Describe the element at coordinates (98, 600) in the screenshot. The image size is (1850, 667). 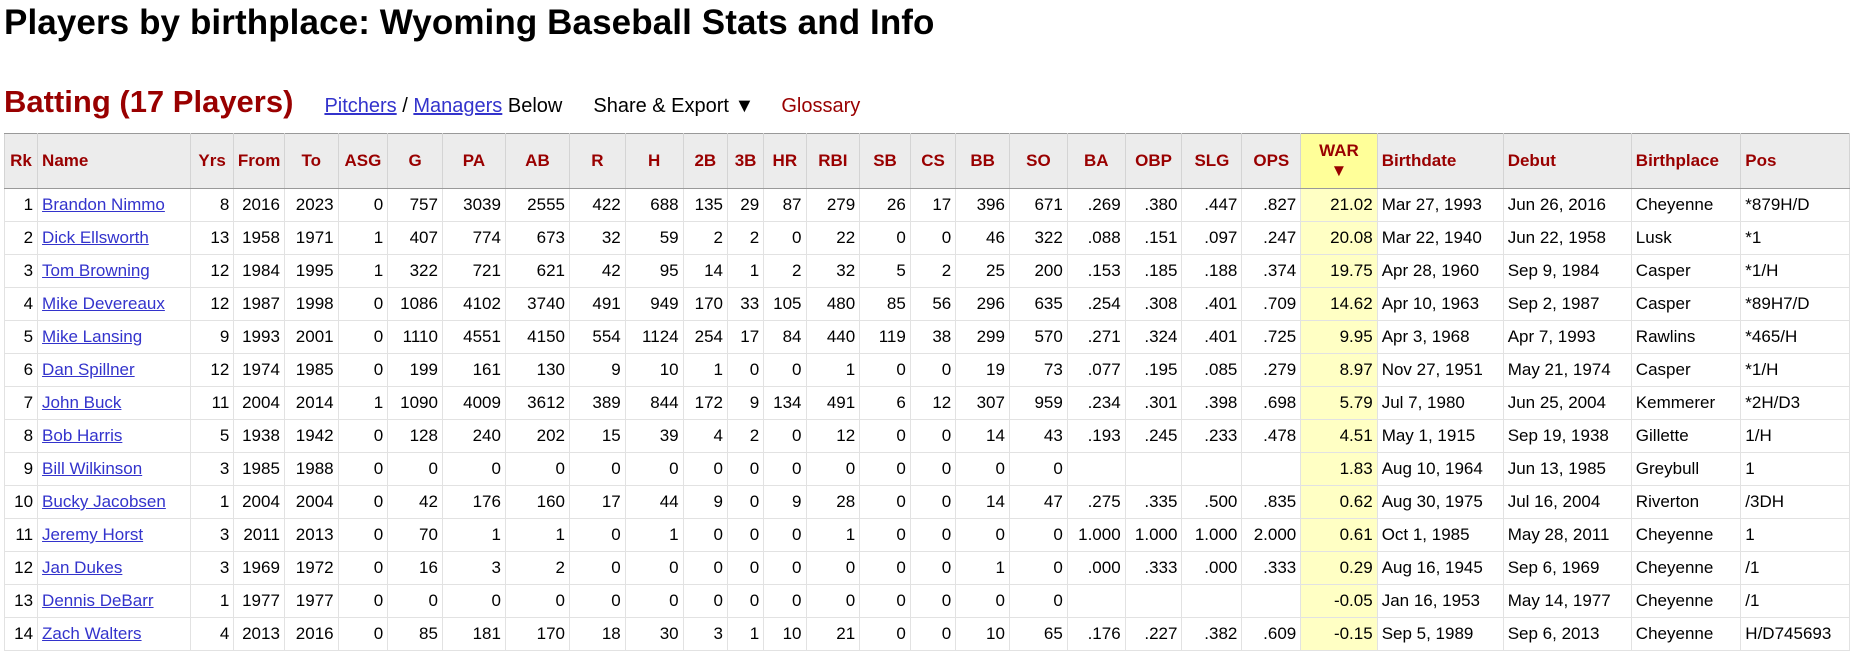
I see `player-link: Dennis DeBarr` at that location.